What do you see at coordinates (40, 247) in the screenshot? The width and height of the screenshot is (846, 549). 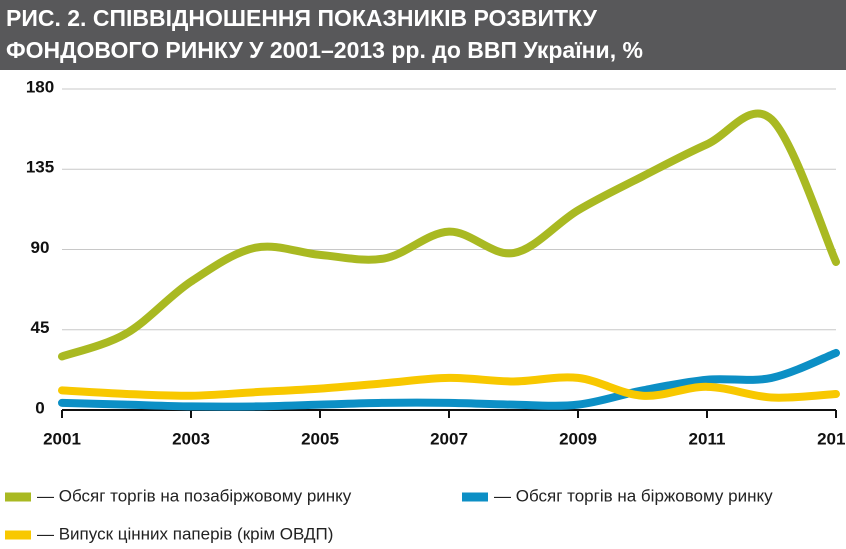 I see `y-tick-label: 90` at bounding box center [40, 247].